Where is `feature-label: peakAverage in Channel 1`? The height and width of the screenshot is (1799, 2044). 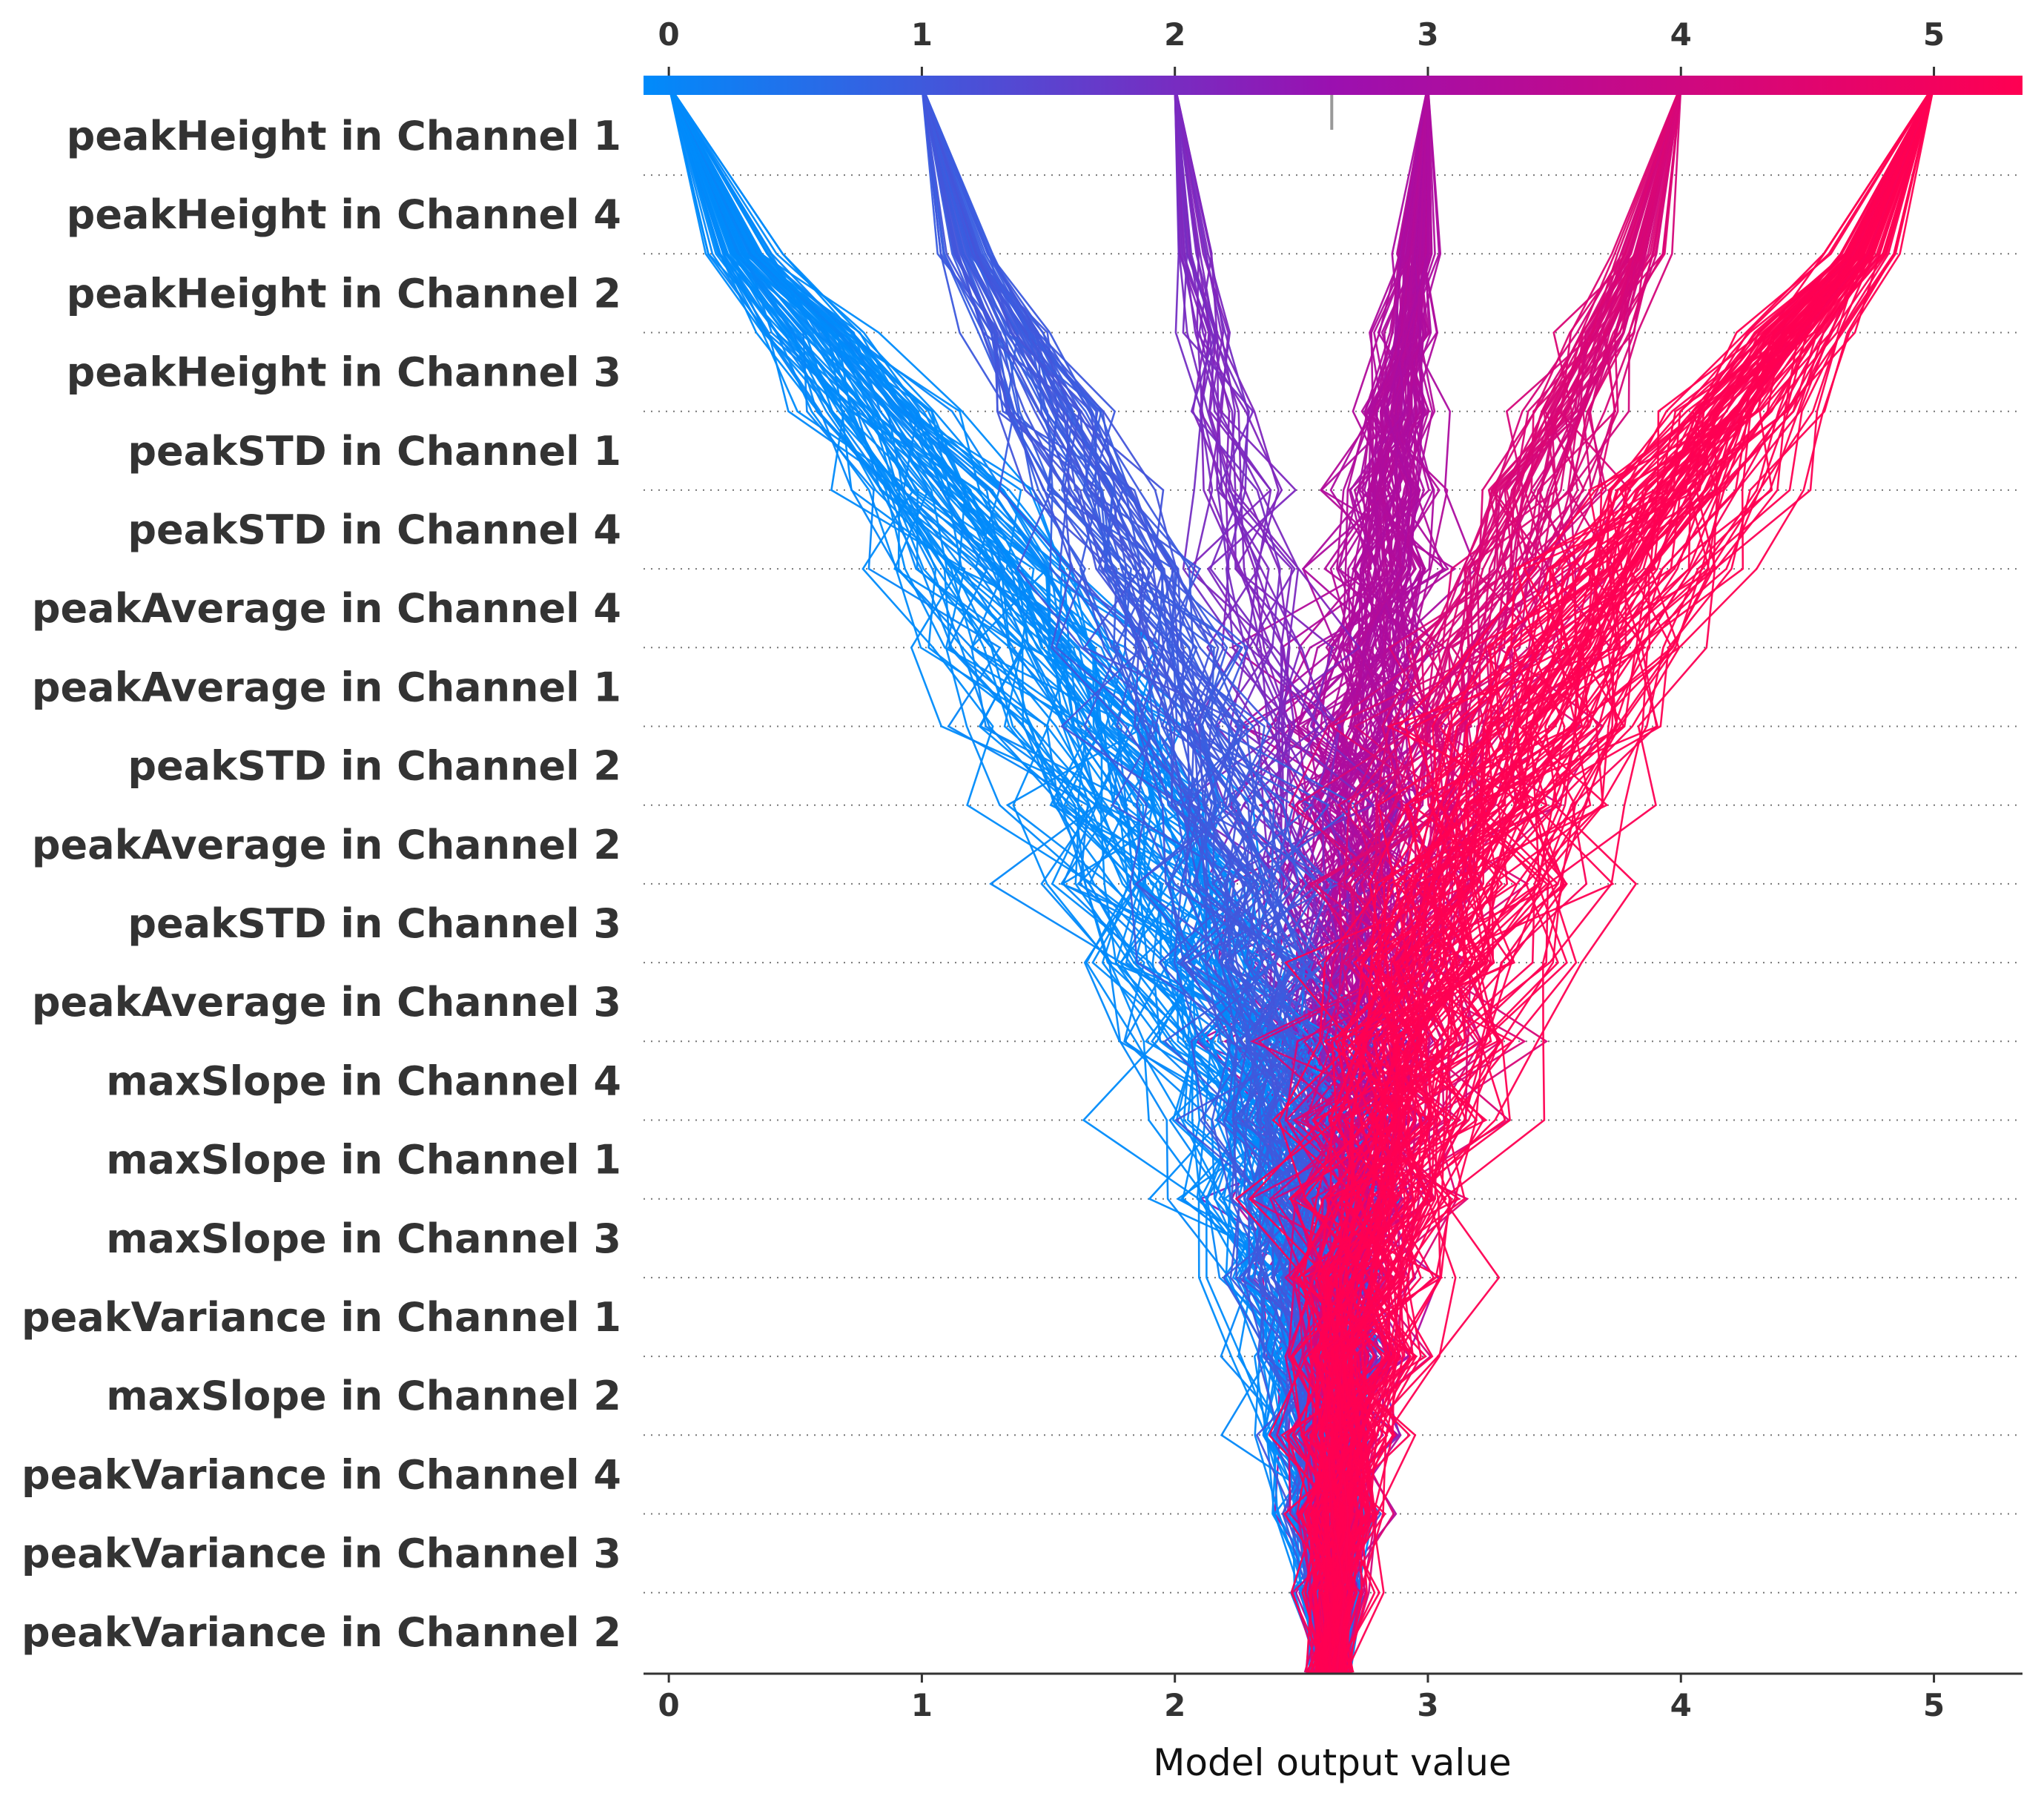 feature-label: peakAverage in Channel 1 is located at coordinates (327, 687).